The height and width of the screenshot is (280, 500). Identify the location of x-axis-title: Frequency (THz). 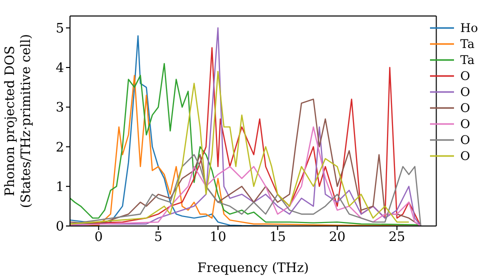
(253, 268).